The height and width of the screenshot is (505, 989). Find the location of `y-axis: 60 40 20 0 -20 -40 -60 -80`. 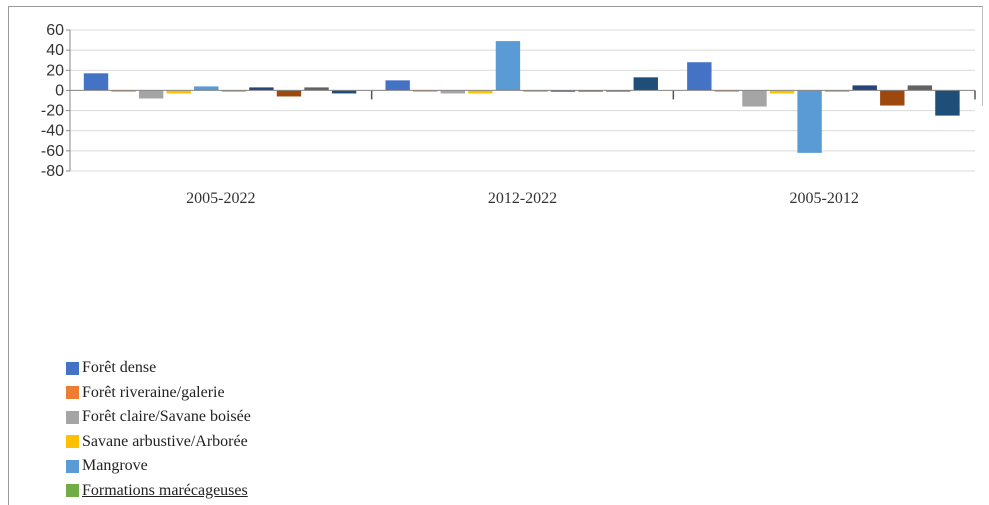

y-axis: 60 40 20 0 -20 -40 -60 -80 is located at coordinates (56, 101).